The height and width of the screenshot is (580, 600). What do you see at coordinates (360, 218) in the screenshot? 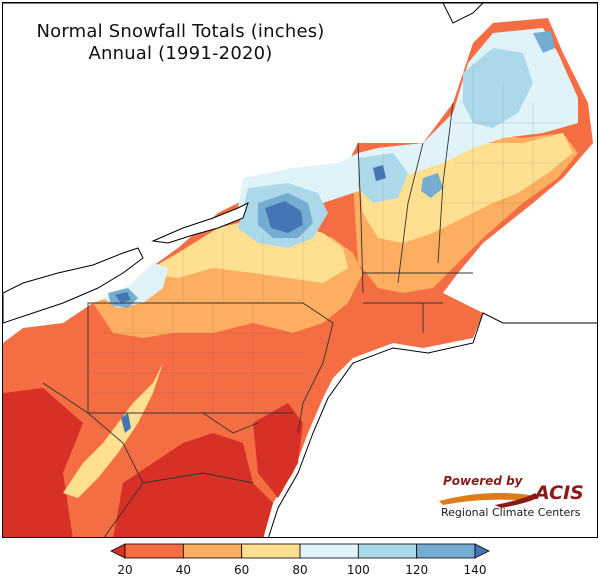
I see `border-ny-vt` at bounding box center [360, 218].